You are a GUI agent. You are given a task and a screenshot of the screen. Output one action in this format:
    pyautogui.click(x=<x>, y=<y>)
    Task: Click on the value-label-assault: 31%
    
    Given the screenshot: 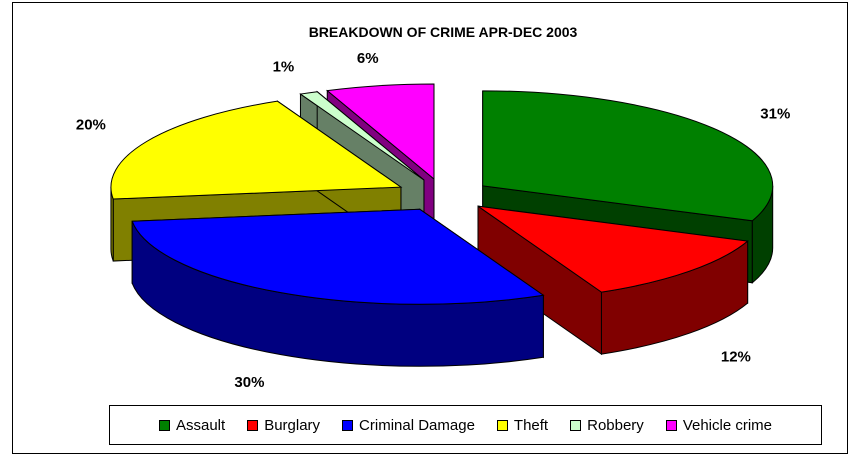 What is the action you would take?
    pyautogui.click(x=775, y=114)
    